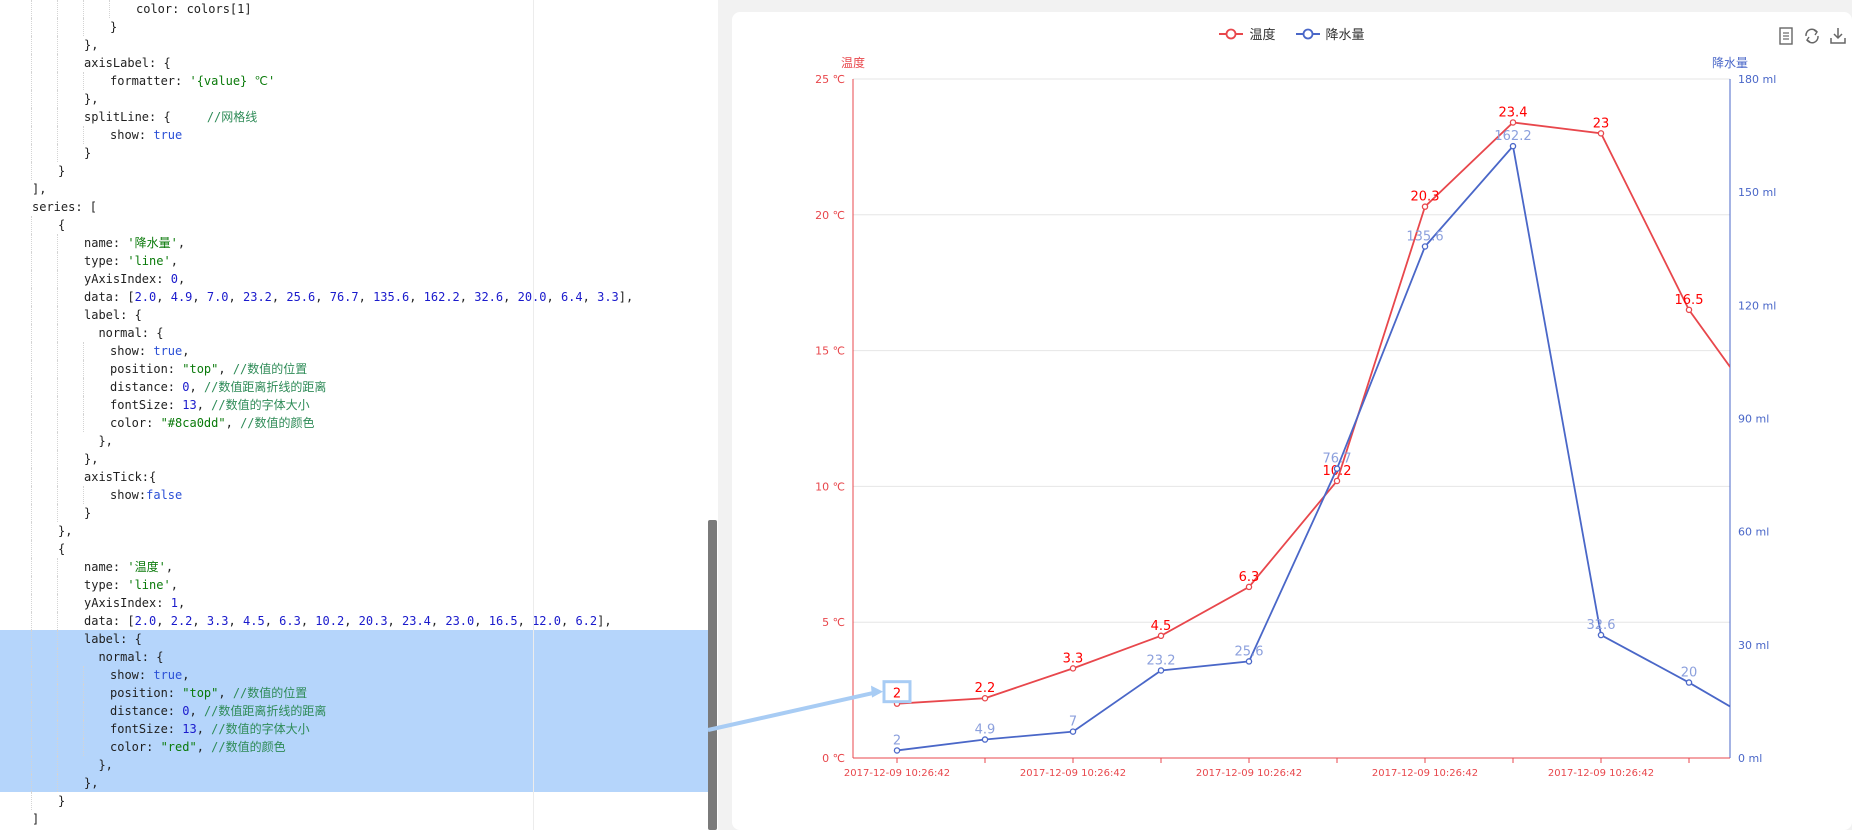 The height and width of the screenshot is (830, 1852). I want to click on code-line: axisLabel: {, so click(354, 63).